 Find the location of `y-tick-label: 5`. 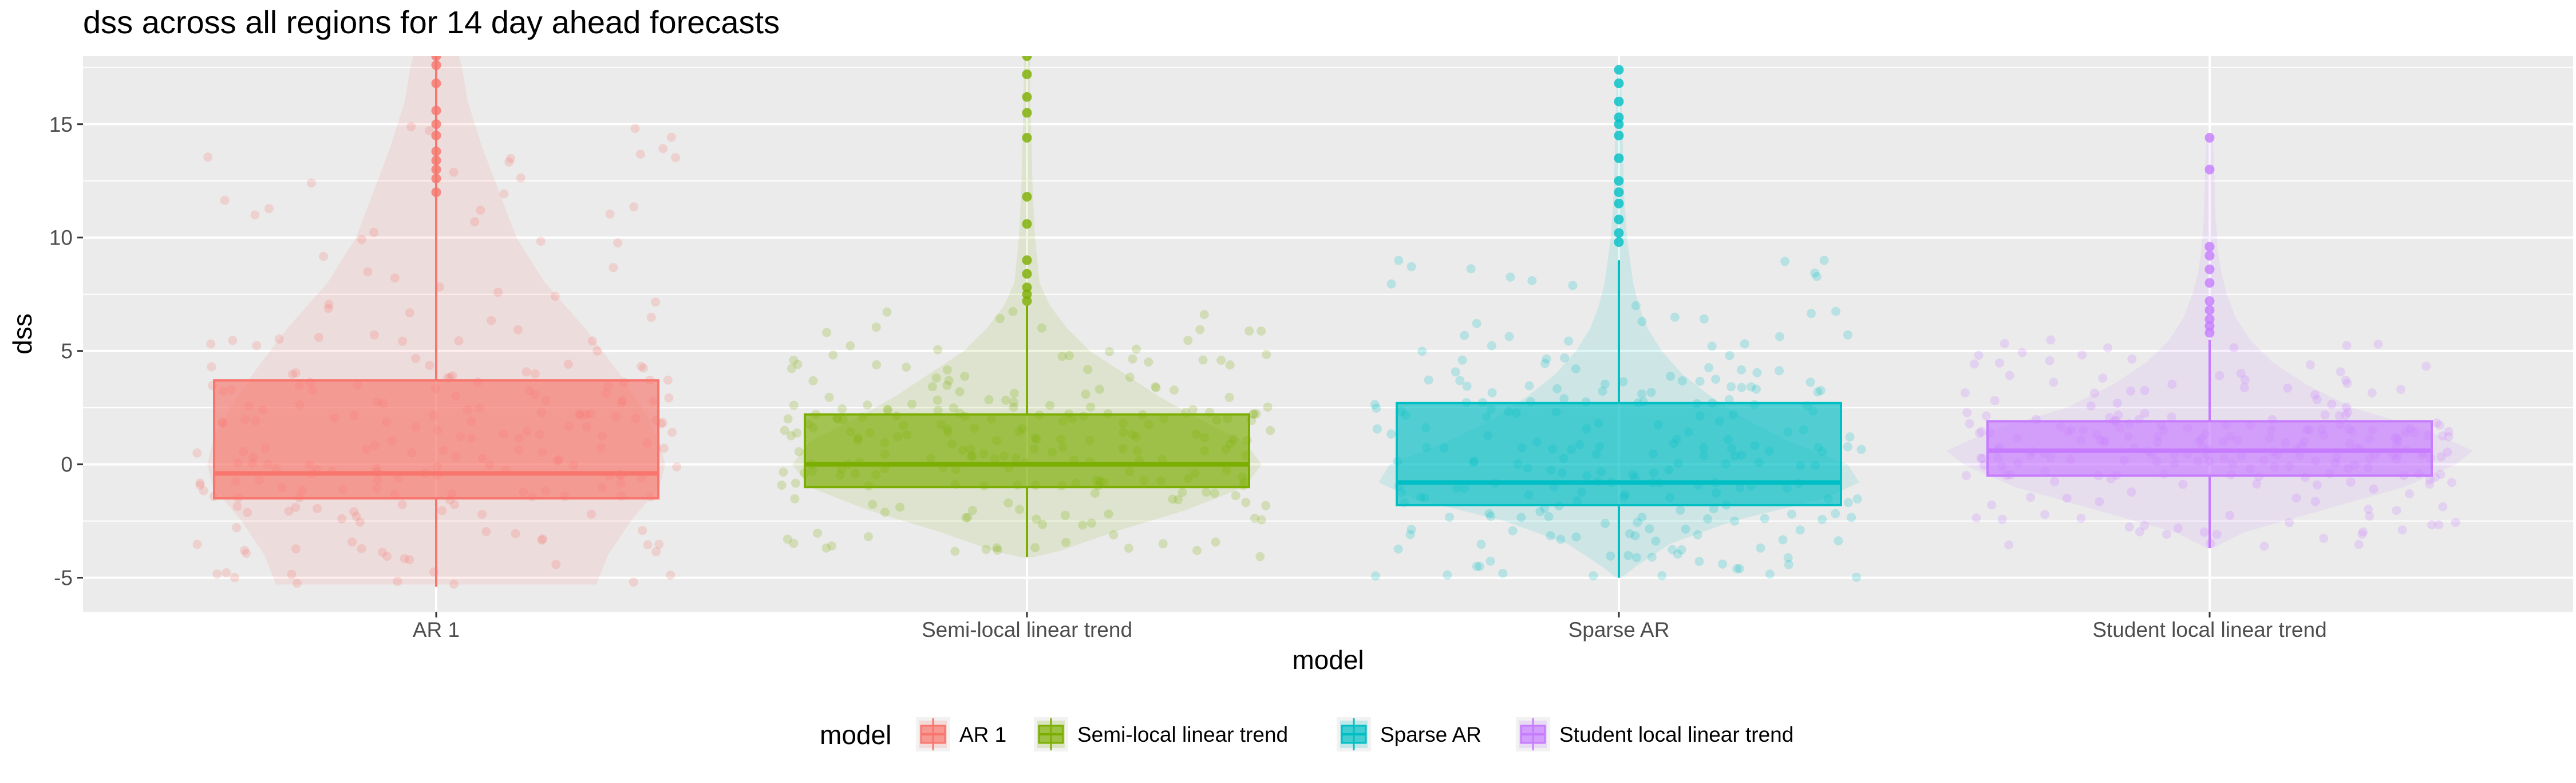

y-tick-label: 5 is located at coordinates (67, 351).